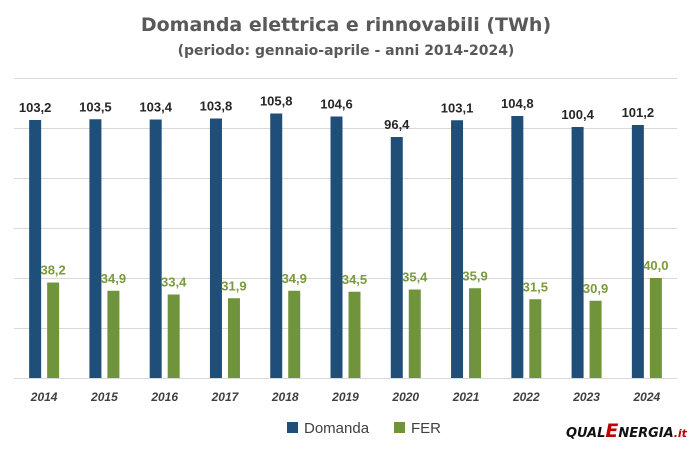 The width and height of the screenshot is (693, 453). What do you see at coordinates (292, 427) in the screenshot?
I see `legend-swatch-domanda` at bounding box center [292, 427].